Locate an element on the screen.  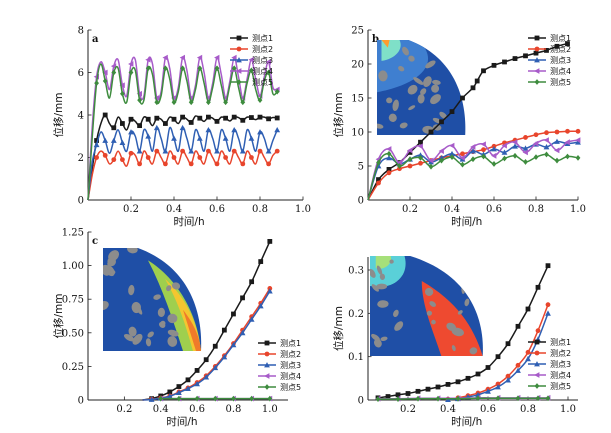
y-tick-label: 20 is located at coordinates (357, 65).